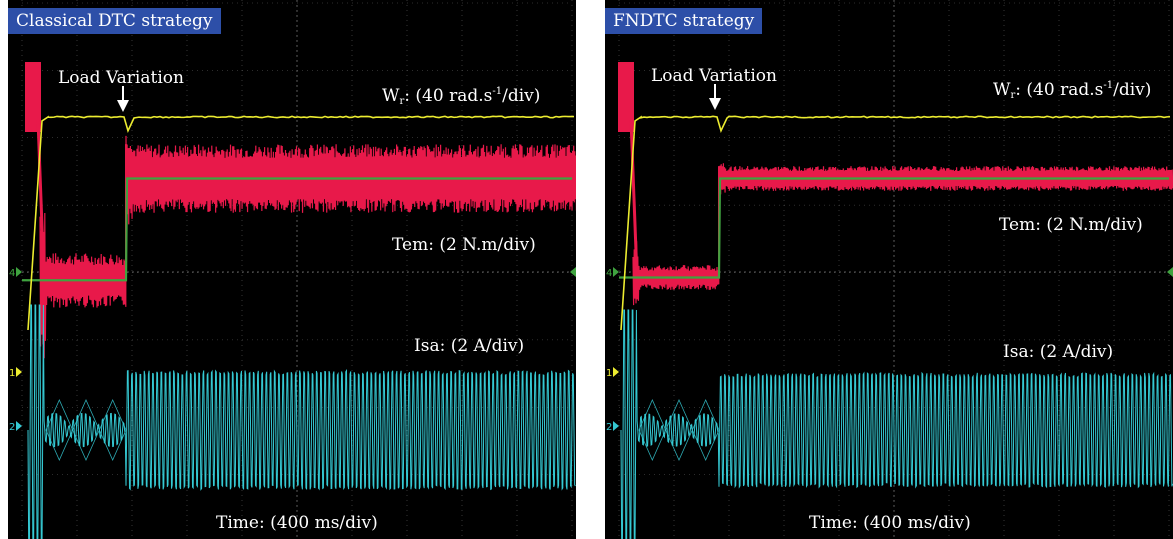  What do you see at coordinates (684, 21) in the screenshot?
I see `panel-title: FNDTC strategy` at bounding box center [684, 21].